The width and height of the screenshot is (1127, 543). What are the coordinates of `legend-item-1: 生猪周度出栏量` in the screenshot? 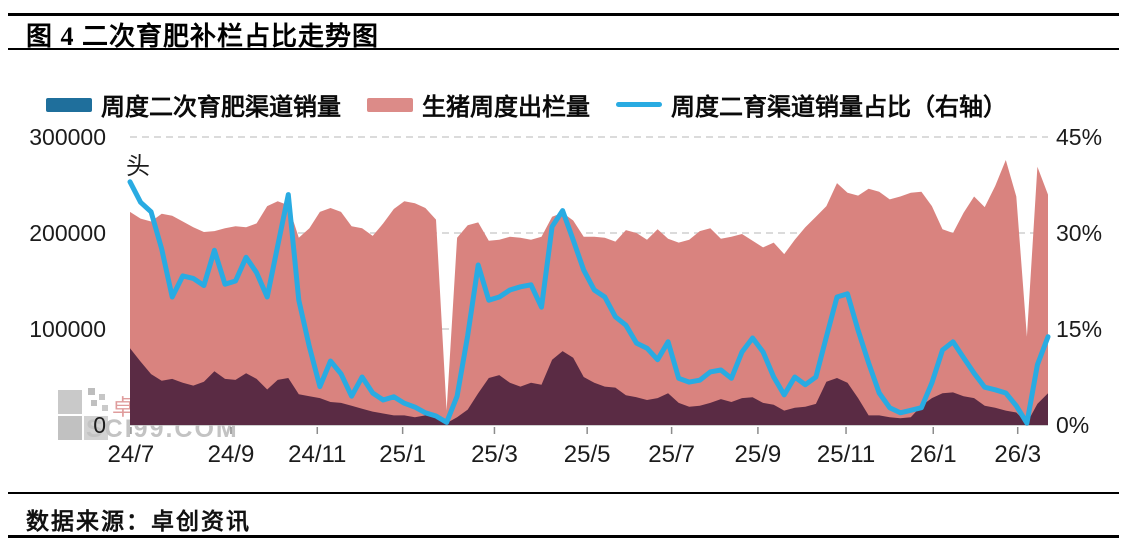 It's located at (478, 104).